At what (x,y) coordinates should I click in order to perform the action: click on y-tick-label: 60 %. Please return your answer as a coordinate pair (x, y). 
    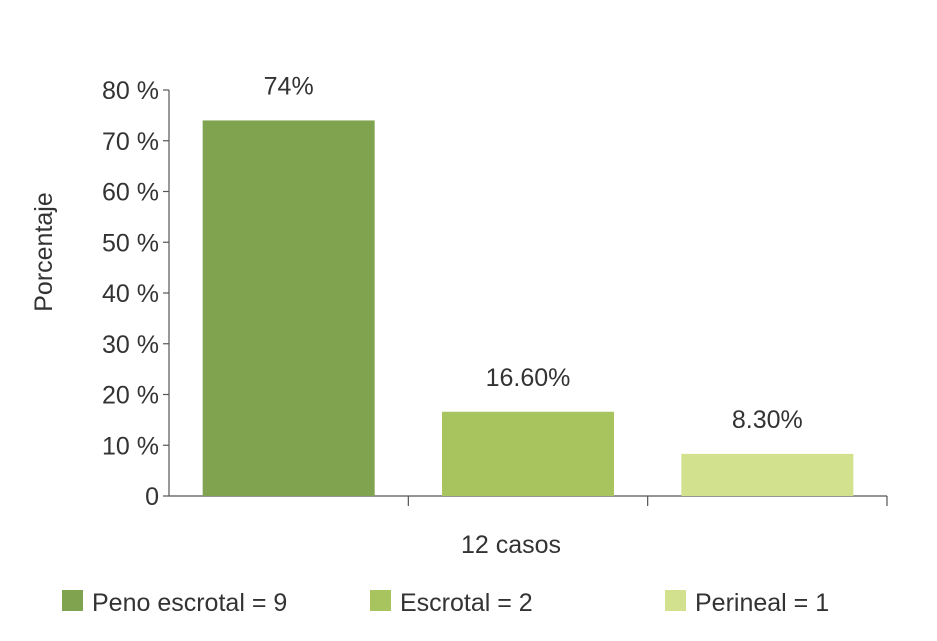
    Looking at the image, I should click on (130, 193).